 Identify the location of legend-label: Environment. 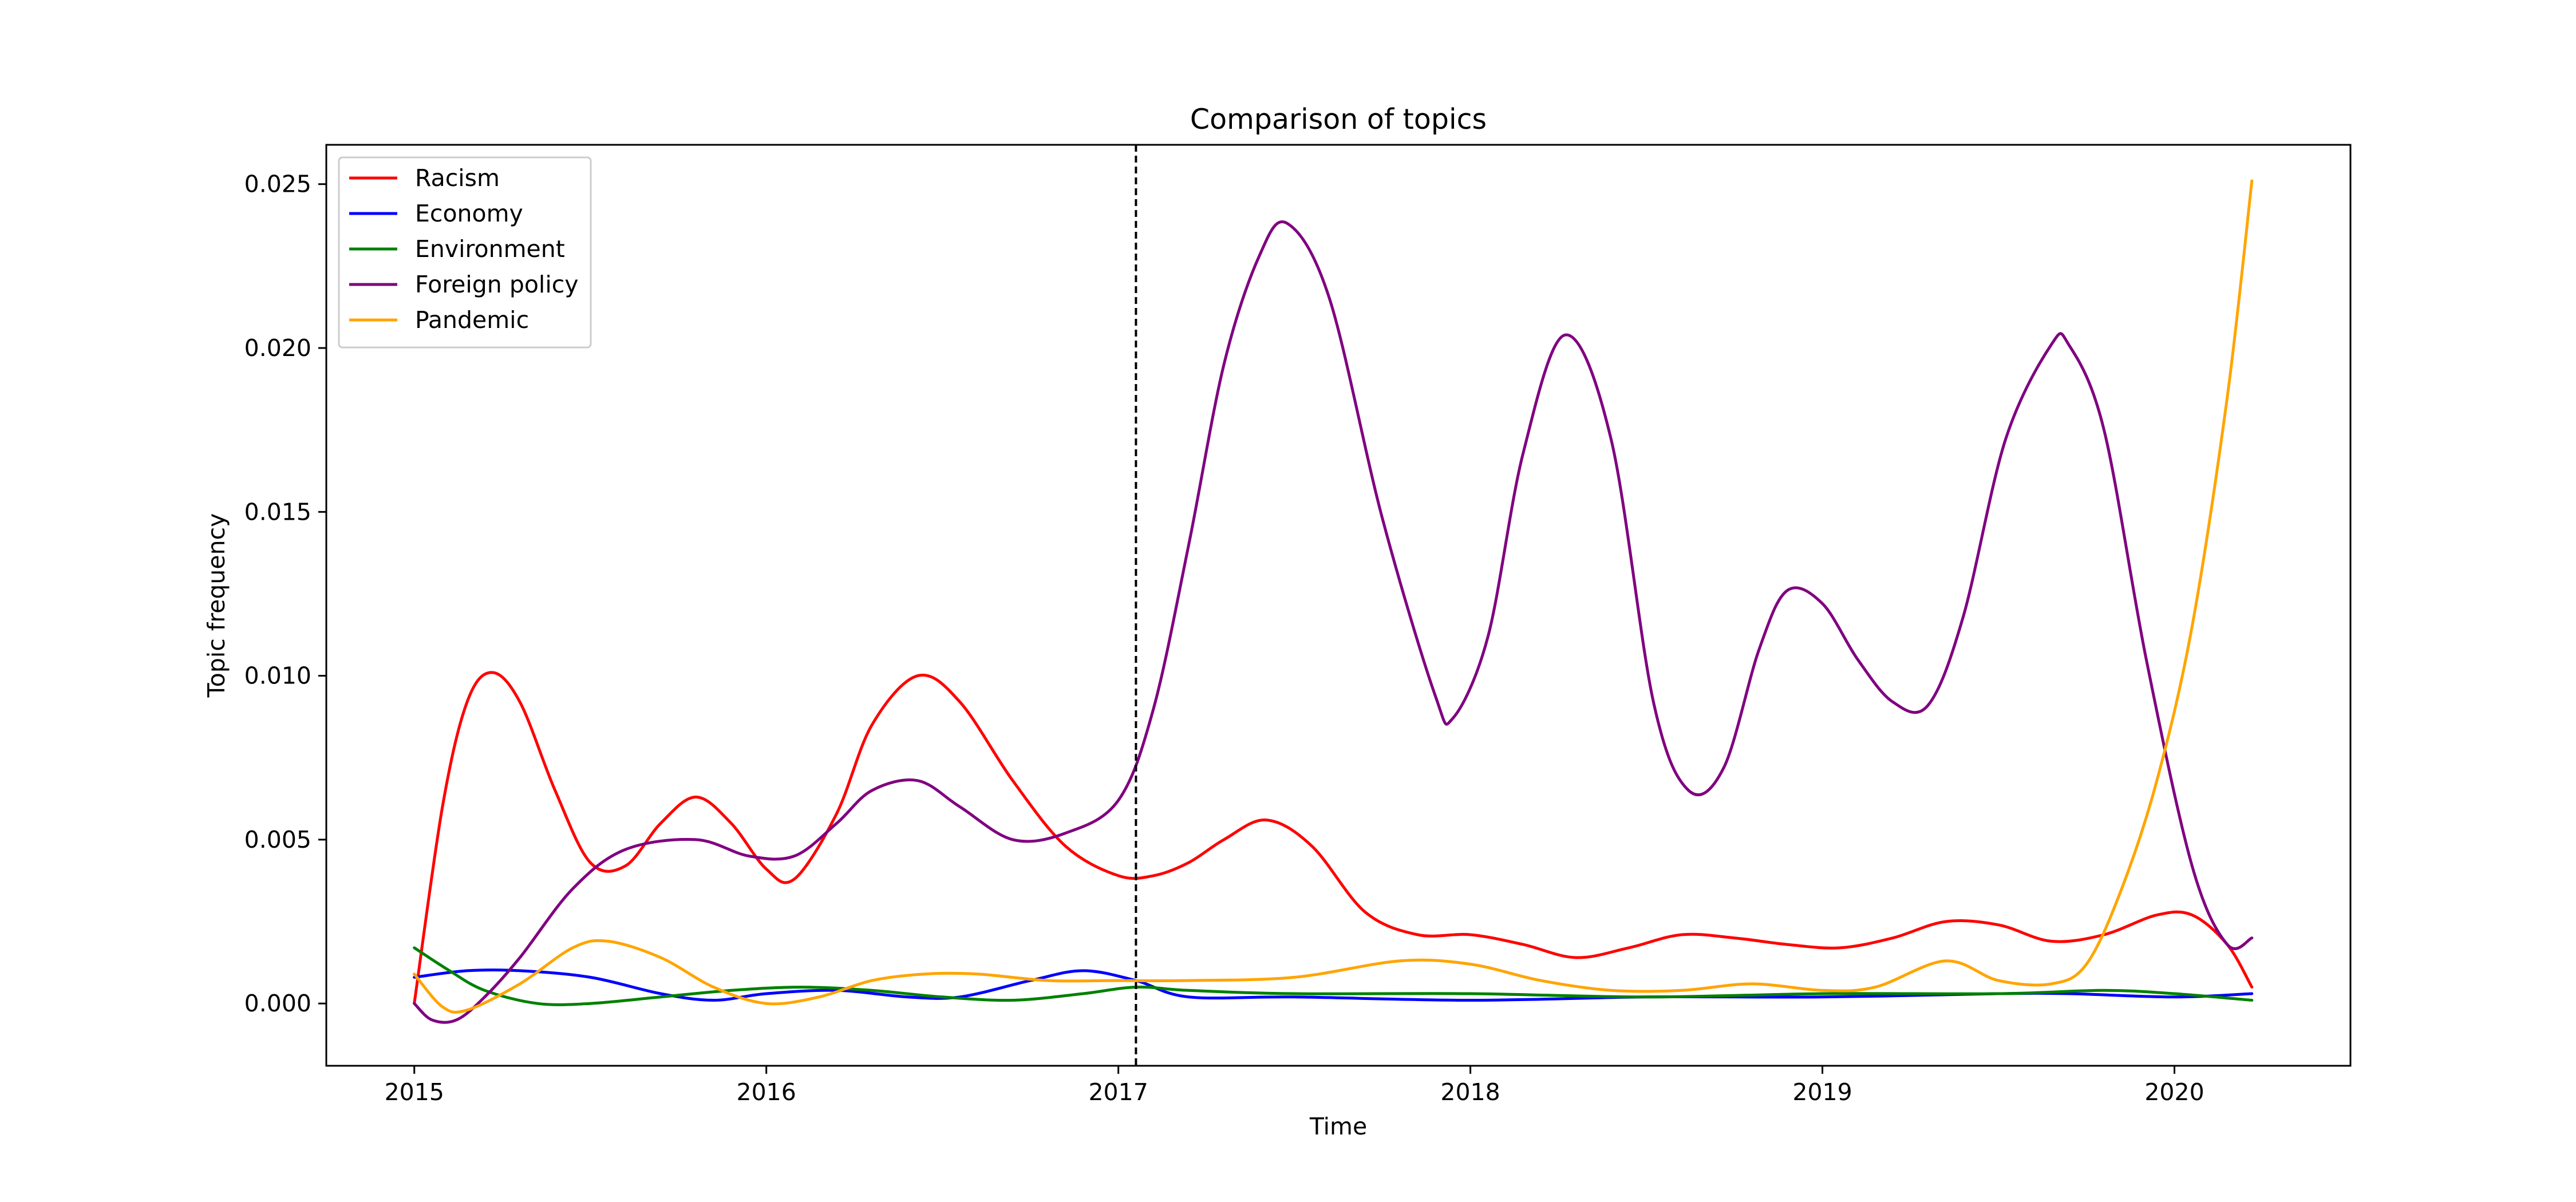
(490, 249).